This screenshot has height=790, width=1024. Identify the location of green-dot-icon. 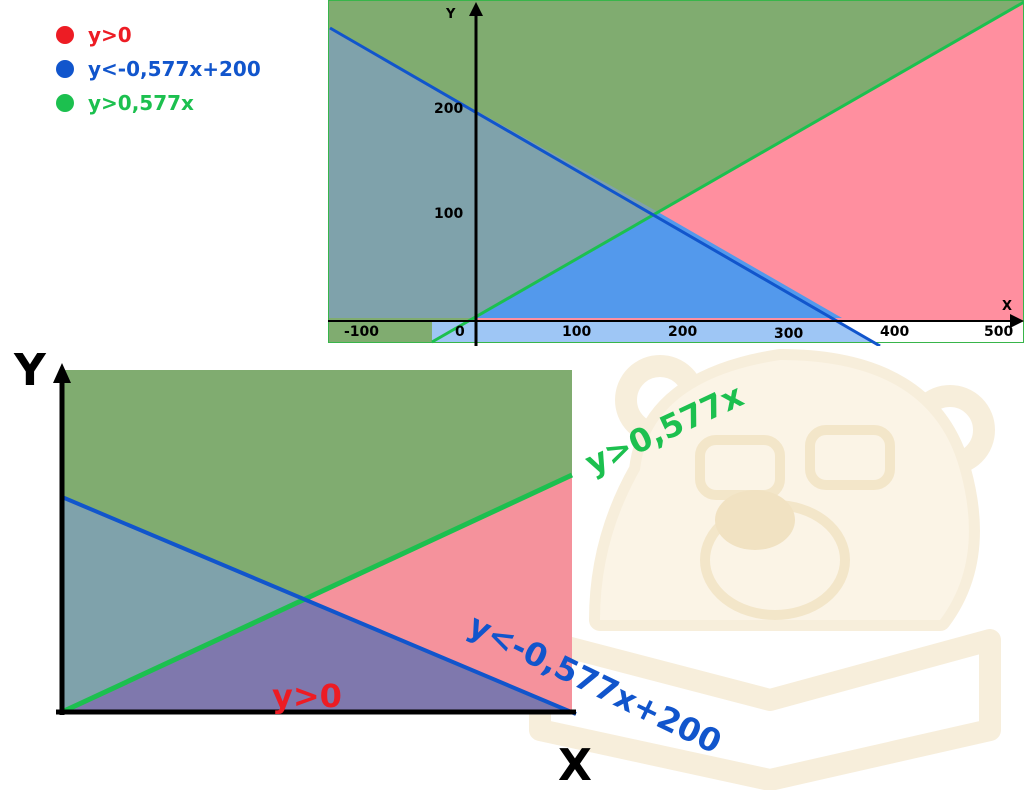
(65, 103).